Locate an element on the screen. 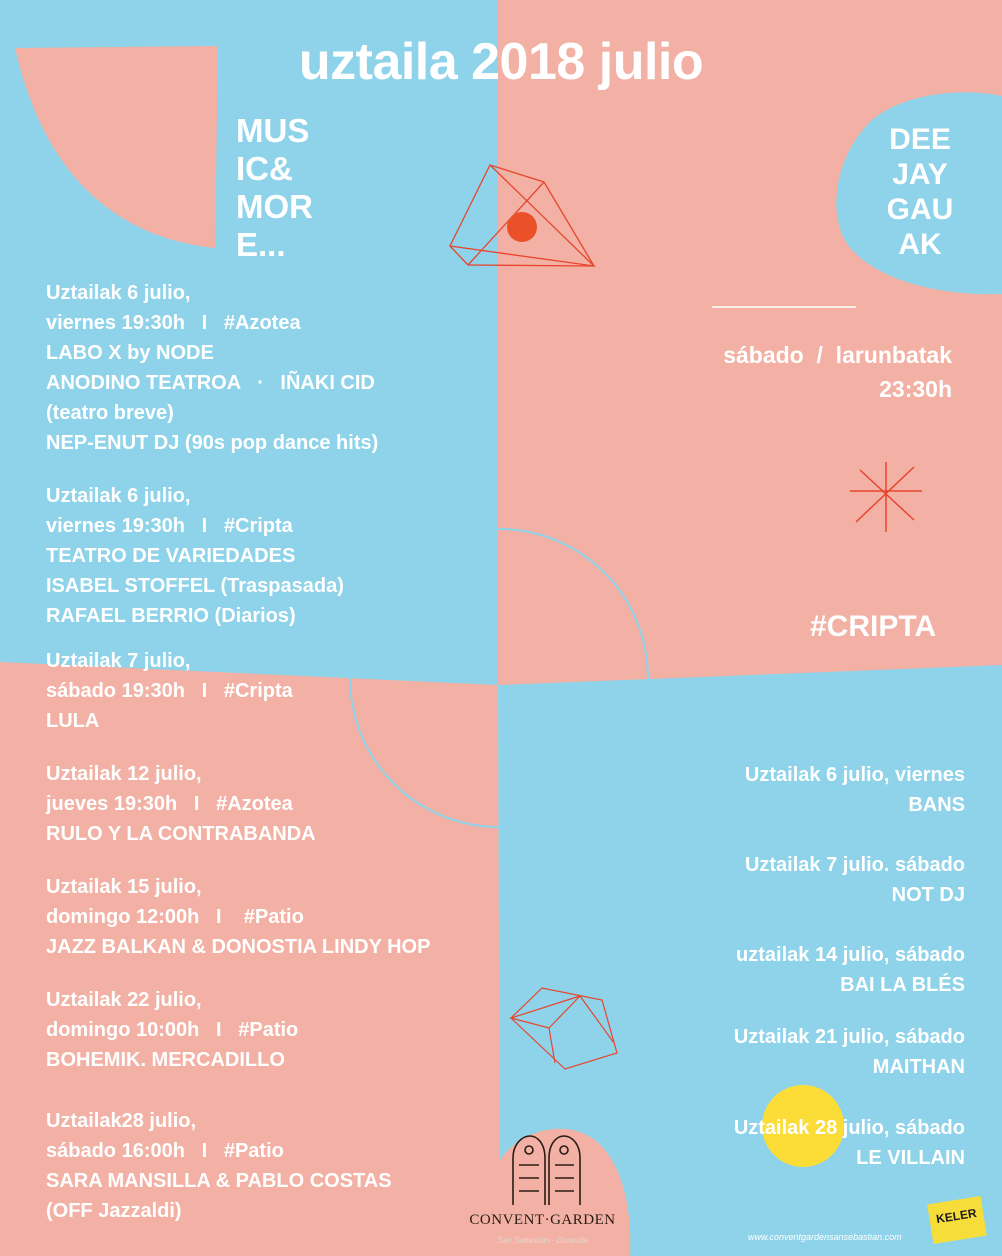 The width and height of the screenshot is (1002, 1256). dj-night-artist: LE VILLAIN is located at coordinates (910, 1158).